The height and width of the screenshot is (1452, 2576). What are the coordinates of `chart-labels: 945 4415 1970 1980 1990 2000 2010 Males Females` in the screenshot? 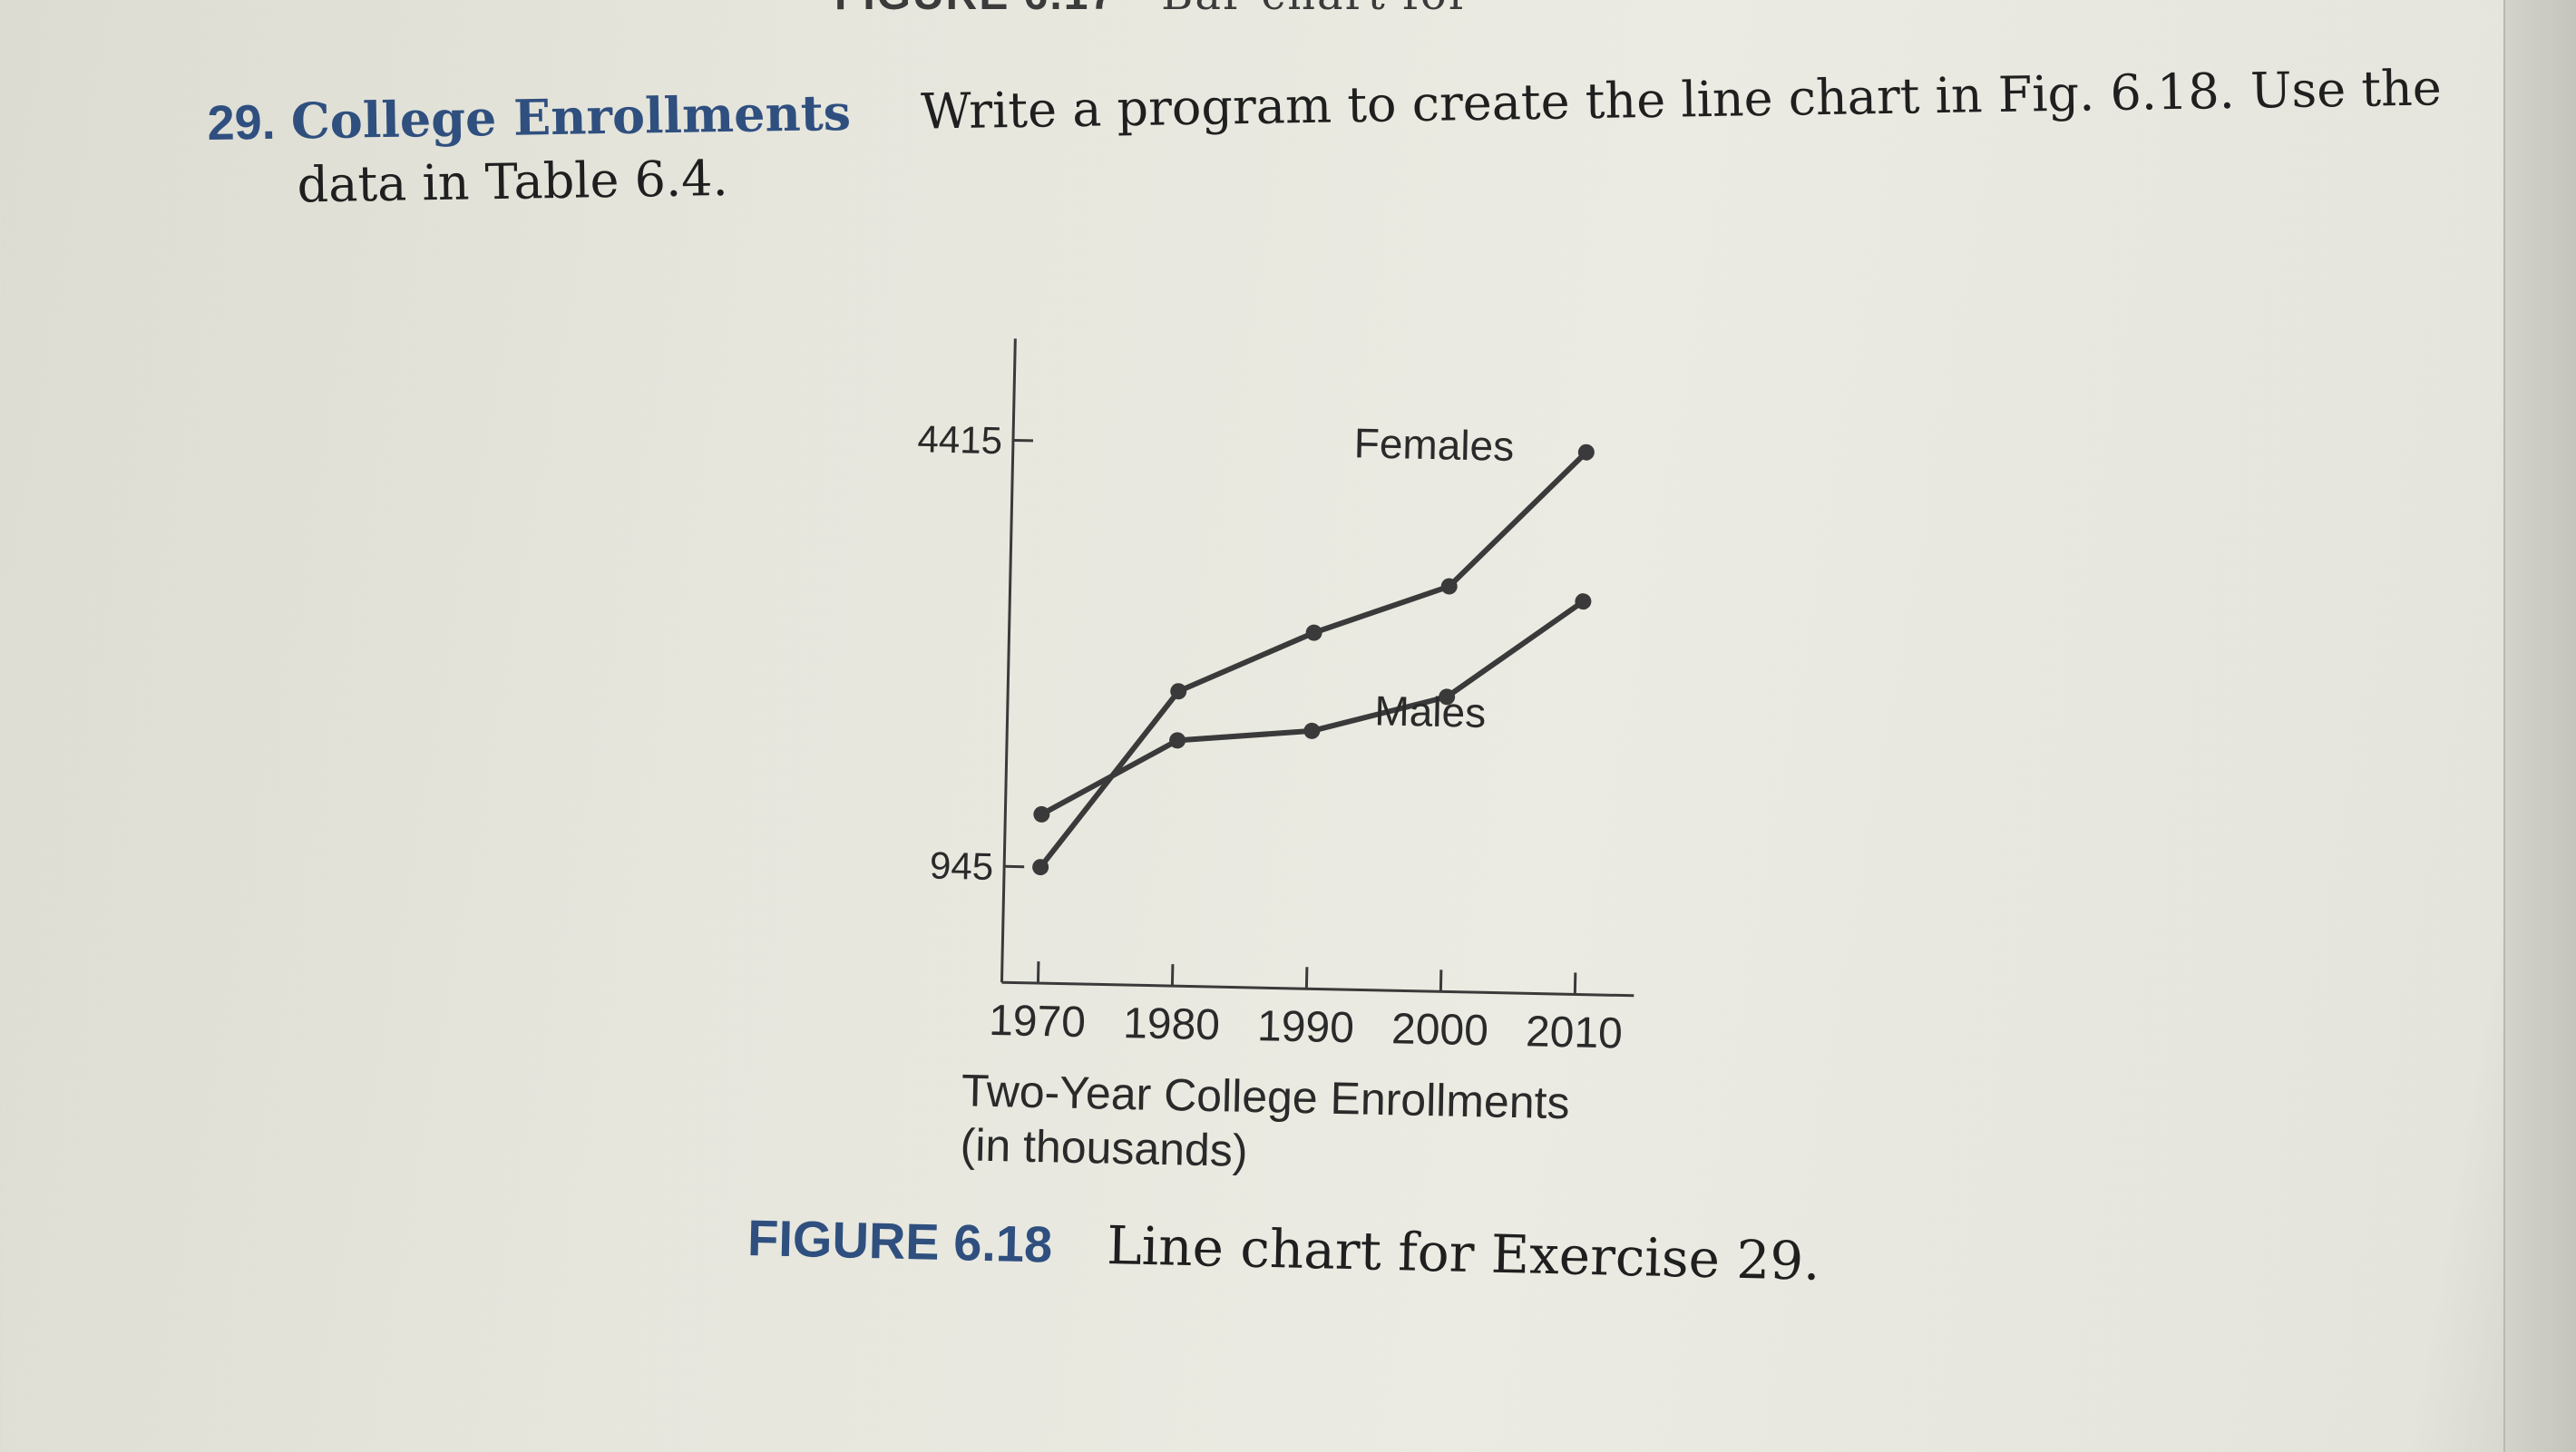 It's located at (1270, 737).